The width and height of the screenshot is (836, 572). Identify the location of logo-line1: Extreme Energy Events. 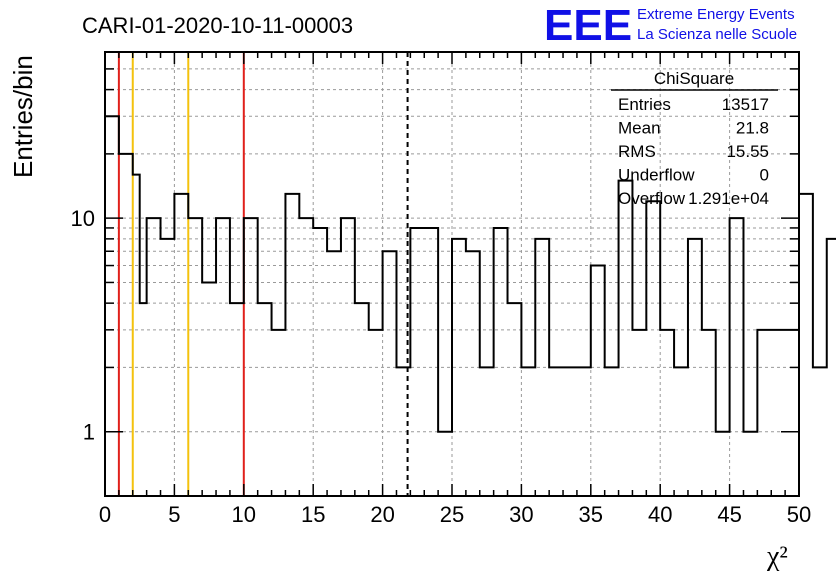
(716, 14).